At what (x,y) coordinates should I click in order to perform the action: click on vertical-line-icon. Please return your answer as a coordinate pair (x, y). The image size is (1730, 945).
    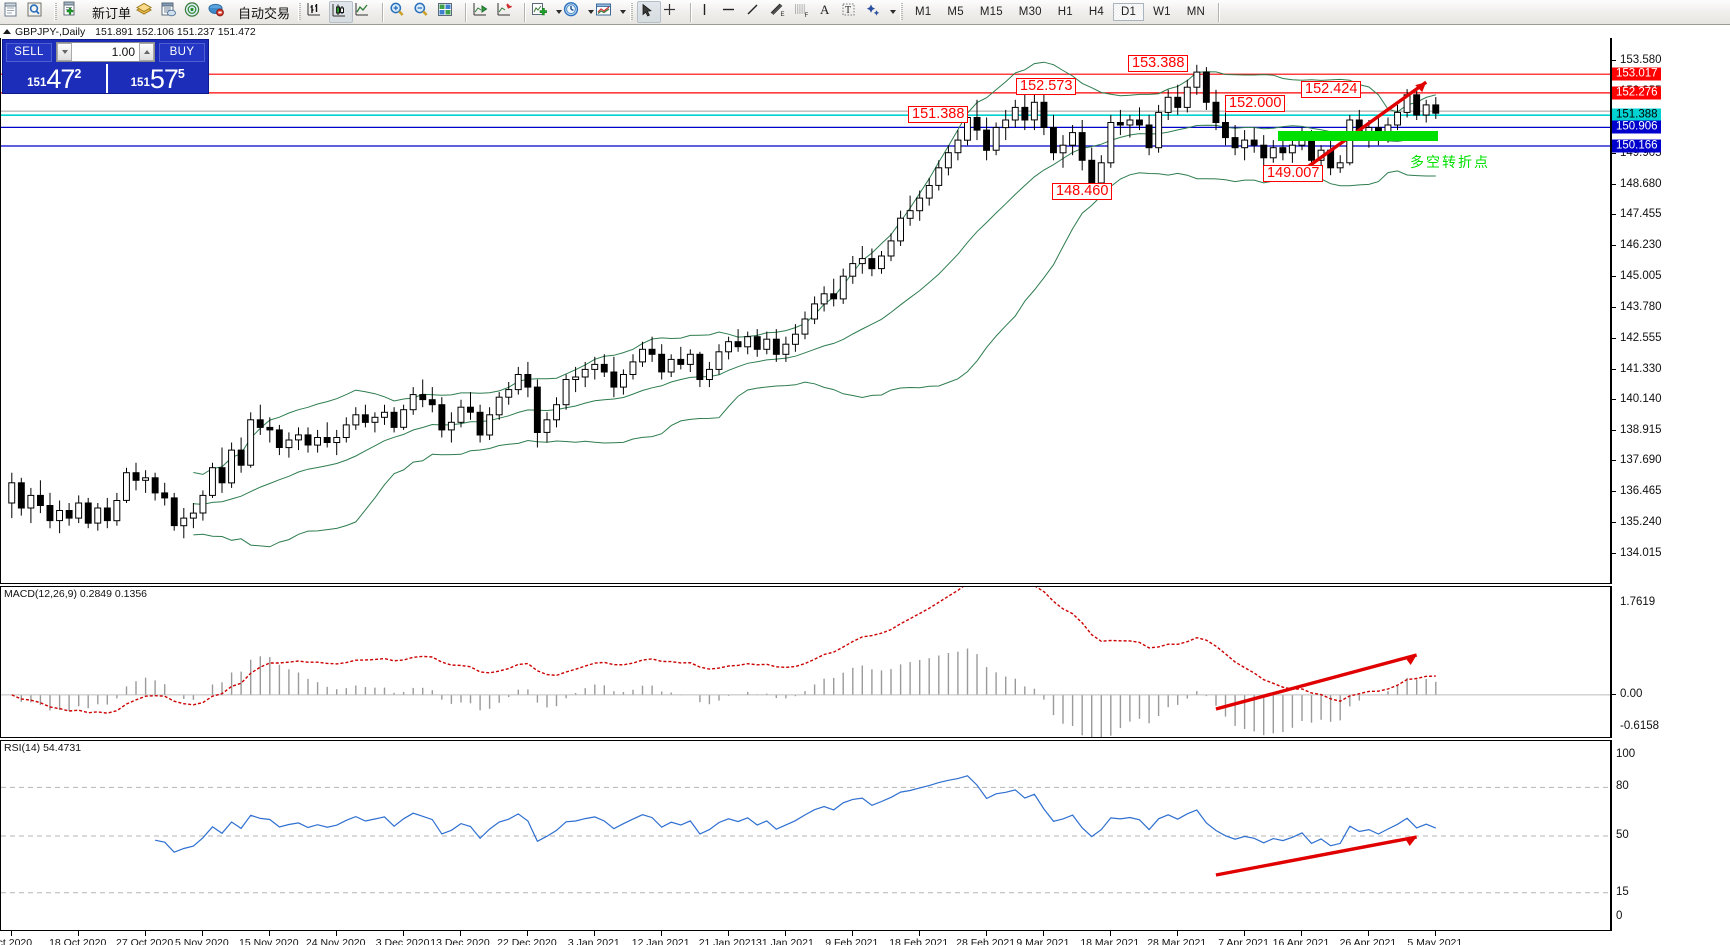
    Looking at the image, I should click on (708, 12).